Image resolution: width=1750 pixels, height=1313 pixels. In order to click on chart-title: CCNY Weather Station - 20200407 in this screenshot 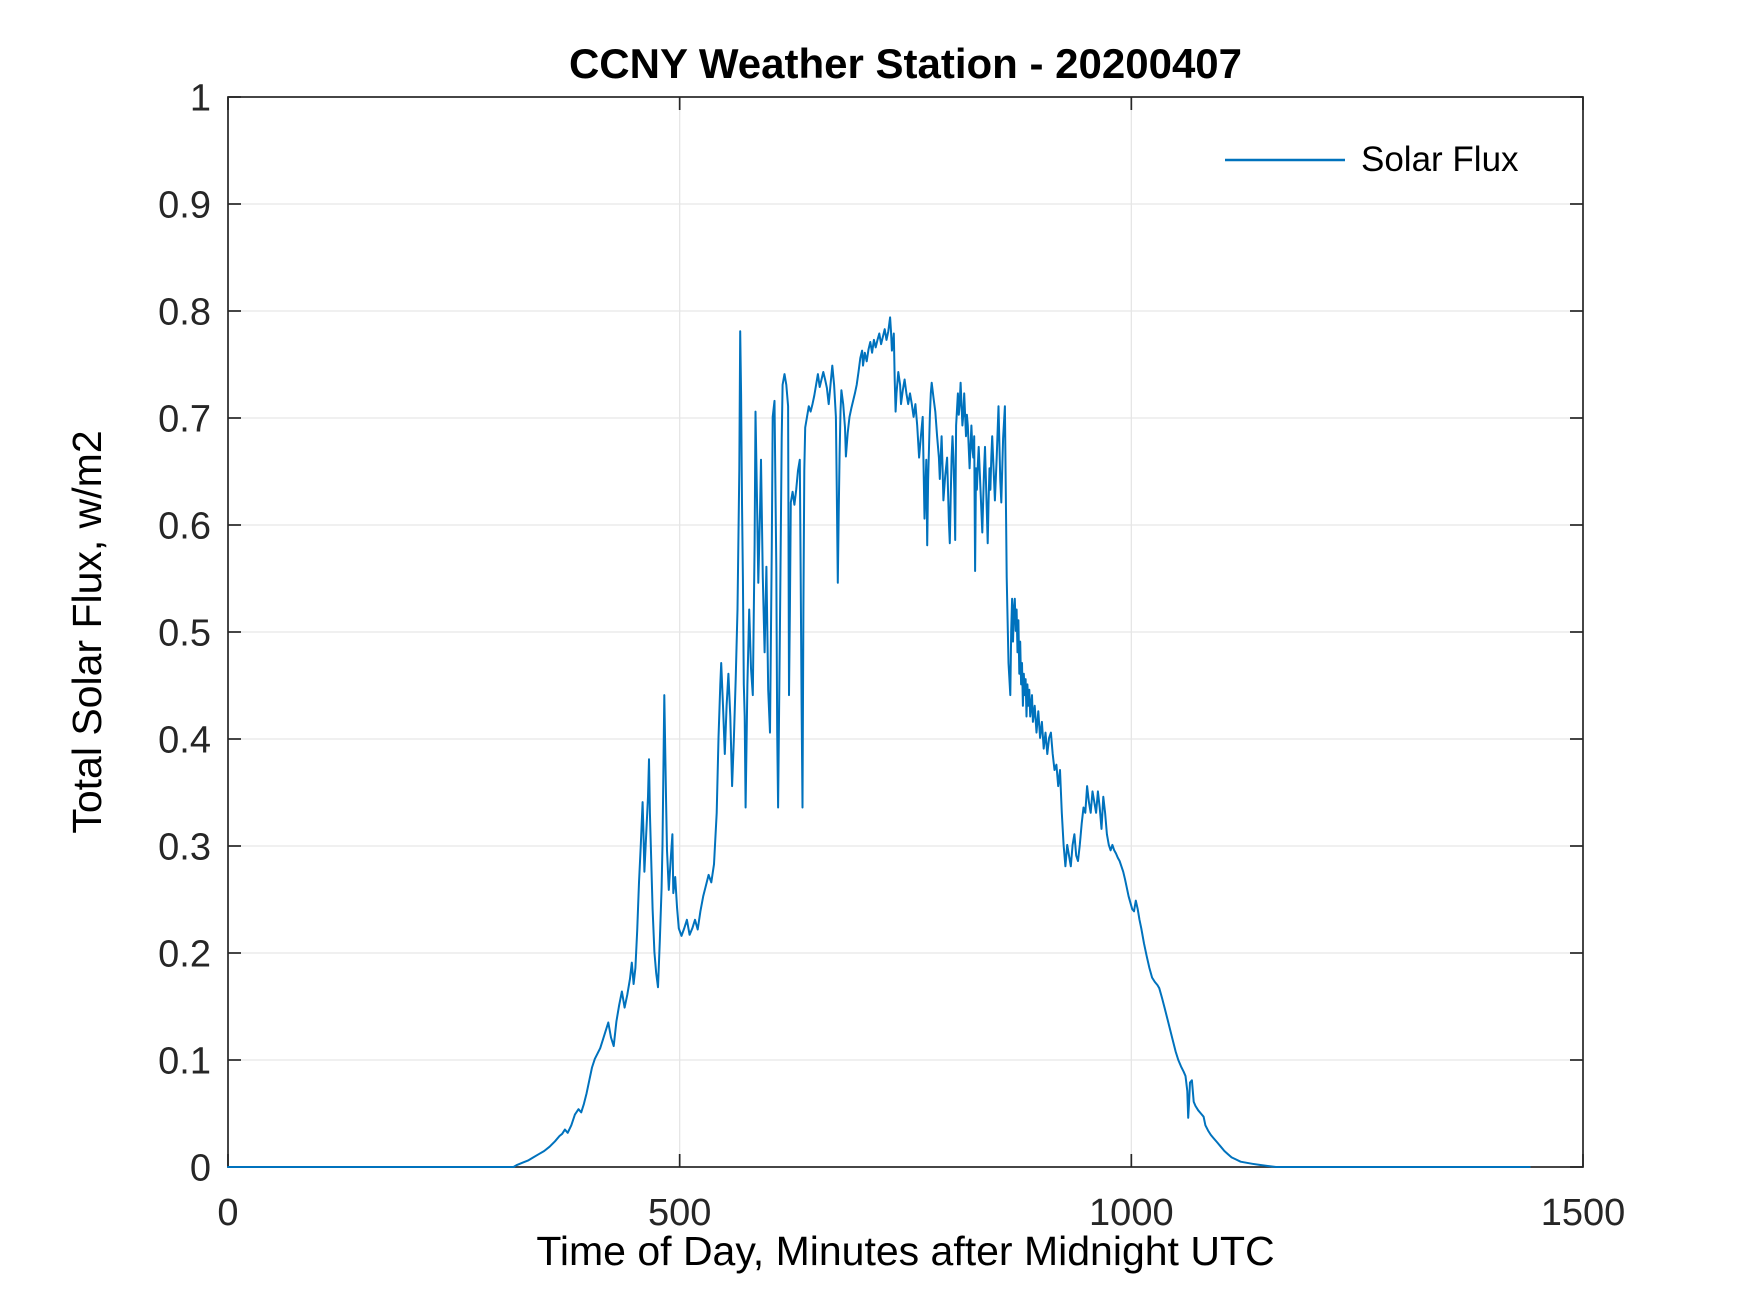, I will do `click(905, 63)`.